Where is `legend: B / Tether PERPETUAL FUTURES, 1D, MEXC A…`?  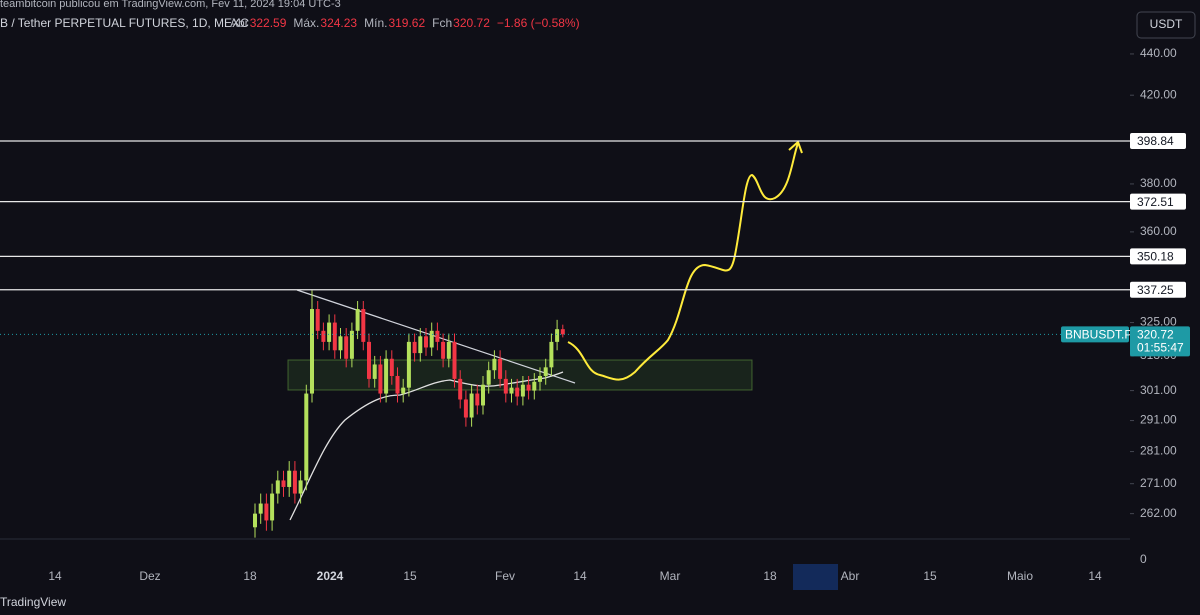
legend: B / Tether PERPETUAL FUTURES, 1D, MEXC A… is located at coordinates (290, 23).